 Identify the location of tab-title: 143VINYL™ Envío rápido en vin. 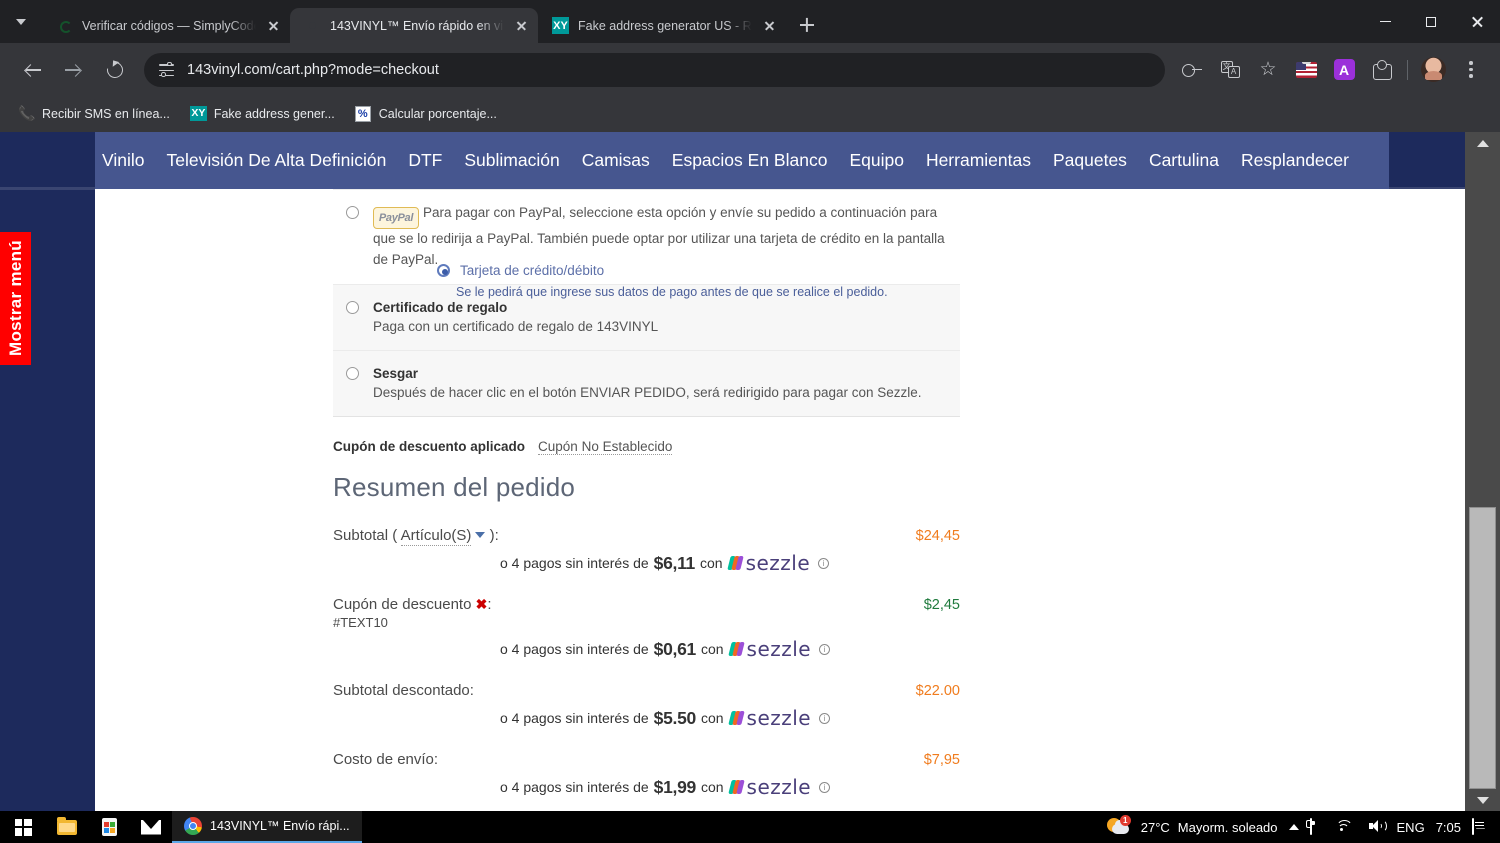
(417, 25).